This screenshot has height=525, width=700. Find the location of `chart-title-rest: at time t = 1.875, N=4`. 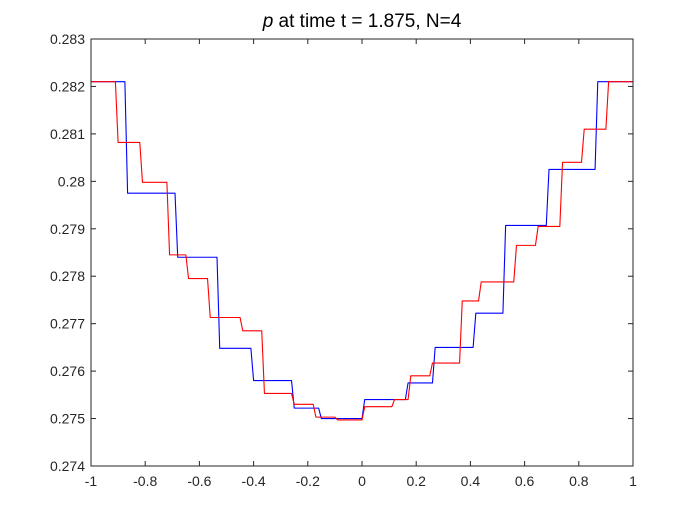

chart-title-rest: at time t = 1.875, N=4 is located at coordinates (367, 21).